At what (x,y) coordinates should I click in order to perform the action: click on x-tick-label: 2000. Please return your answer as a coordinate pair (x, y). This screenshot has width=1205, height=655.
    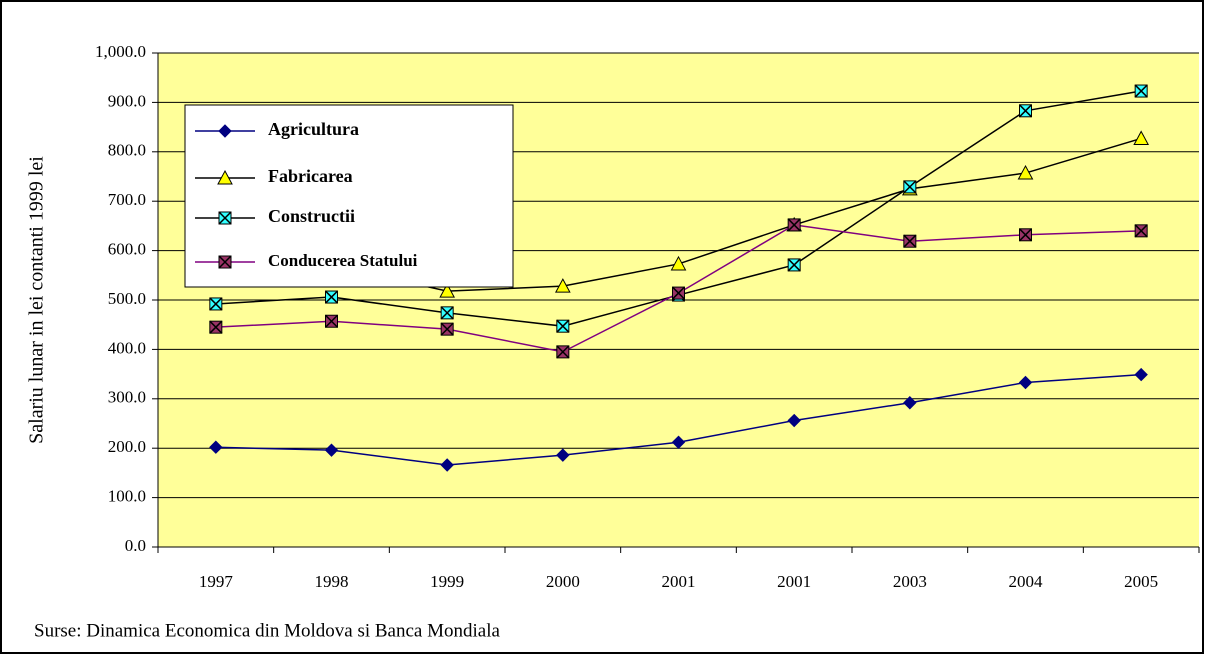
    Looking at the image, I should click on (563, 581).